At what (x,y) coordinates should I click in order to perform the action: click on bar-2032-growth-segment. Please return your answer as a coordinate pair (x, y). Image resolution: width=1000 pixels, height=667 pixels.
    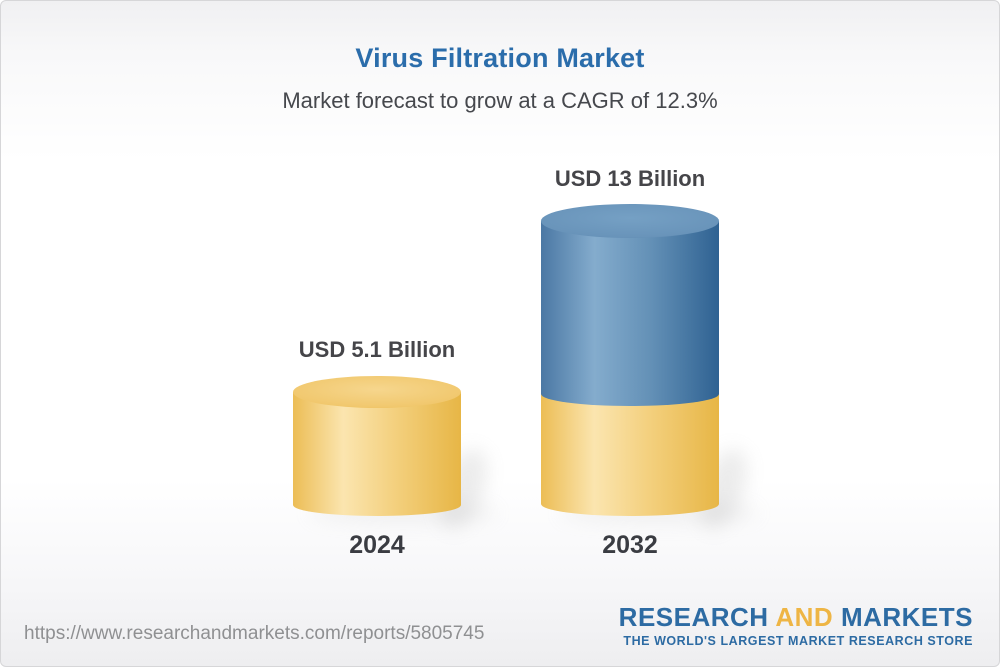
    Looking at the image, I should click on (630, 313).